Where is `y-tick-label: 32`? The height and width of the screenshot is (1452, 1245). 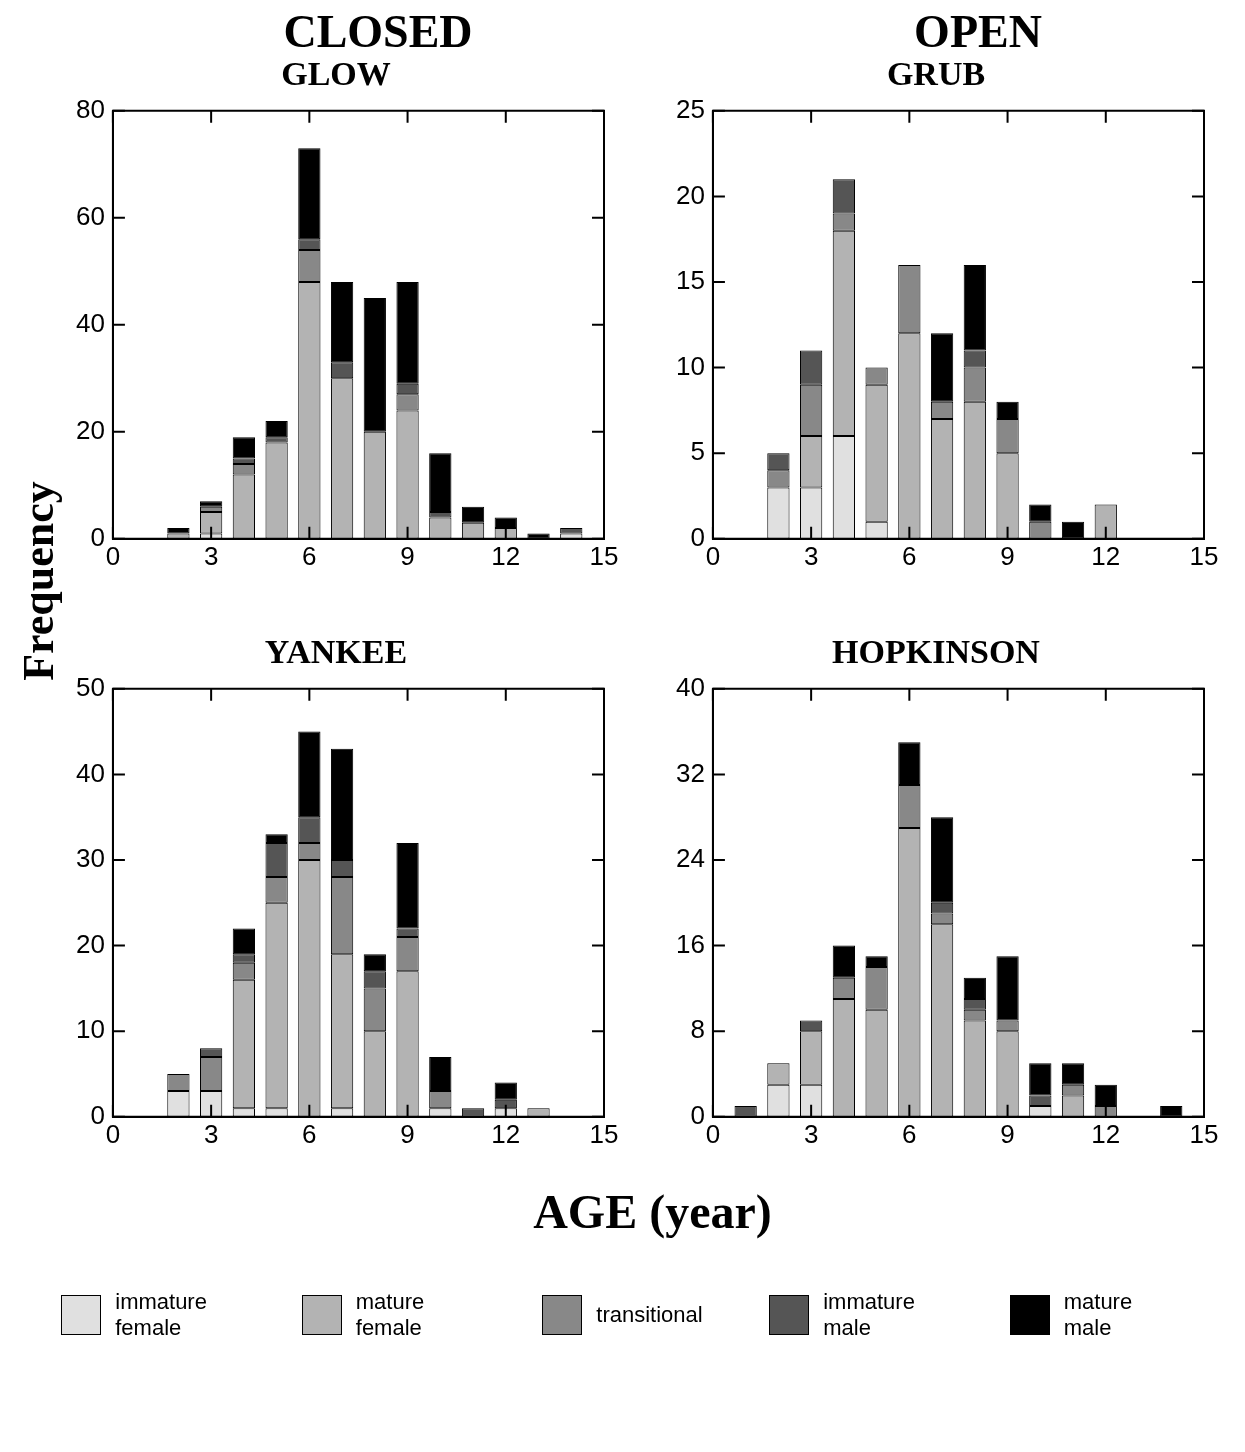
y-tick-label: 32 is located at coordinates (690, 772).